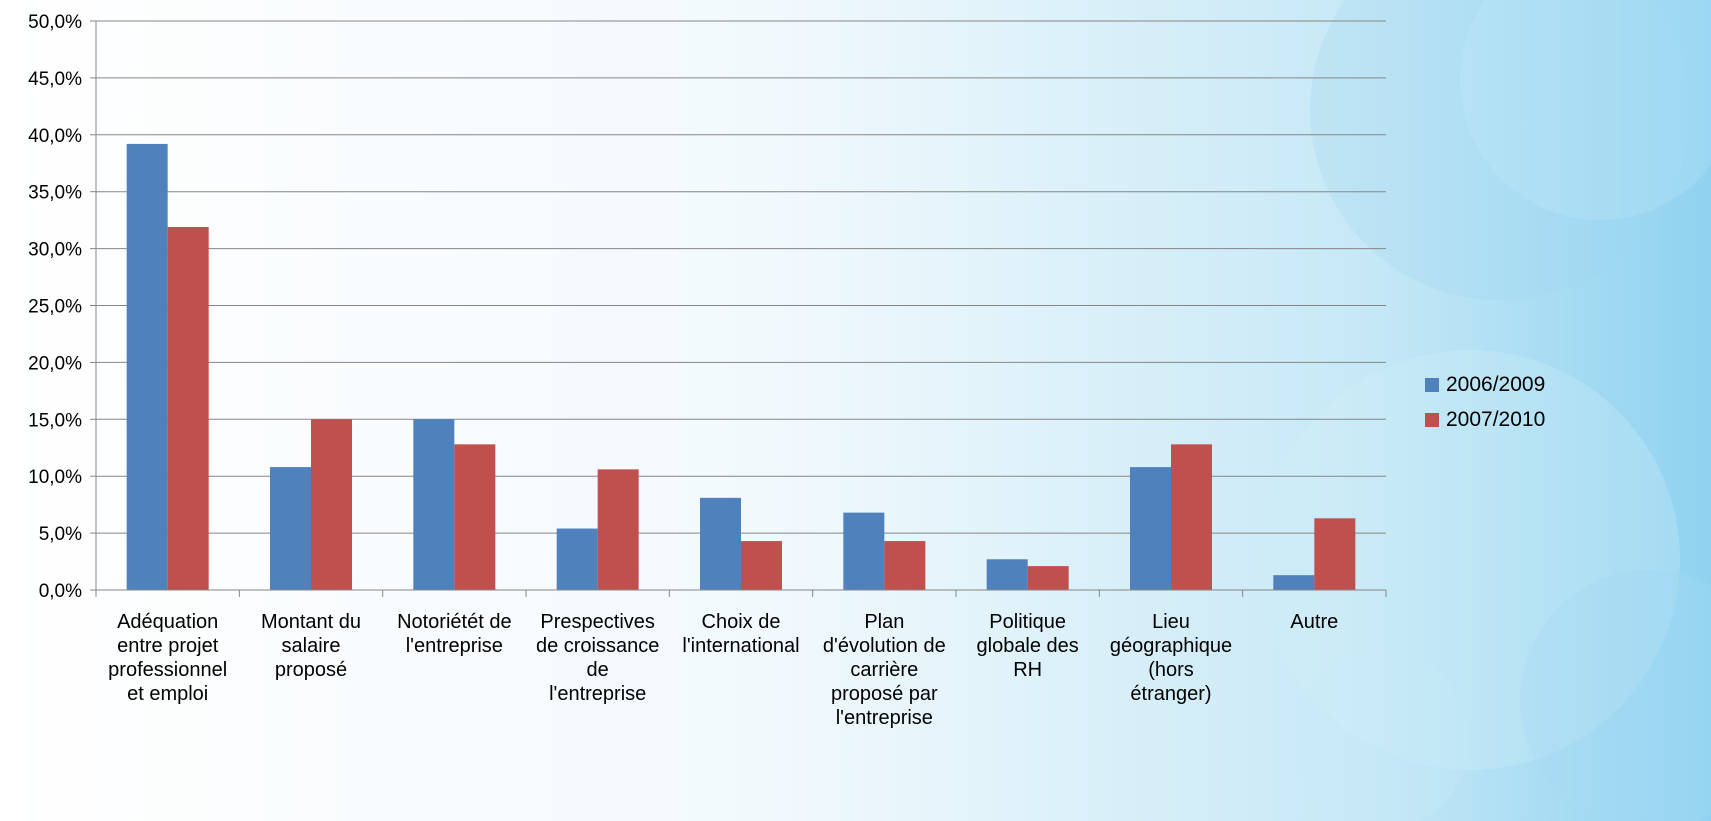  What do you see at coordinates (1027, 622) in the screenshot?
I see `x-category-label-line: Politique` at bounding box center [1027, 622].